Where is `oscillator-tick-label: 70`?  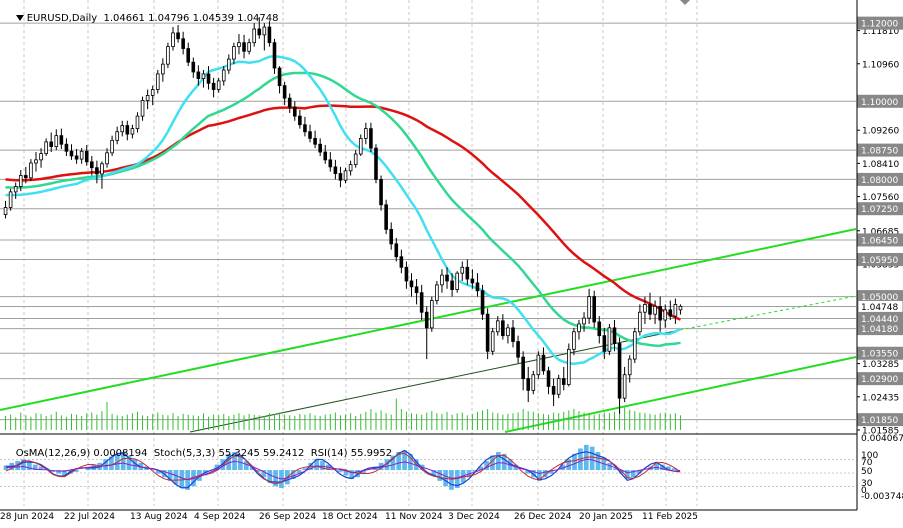 oscillator-tick-label: 70 is located at coordinates (867, 463).